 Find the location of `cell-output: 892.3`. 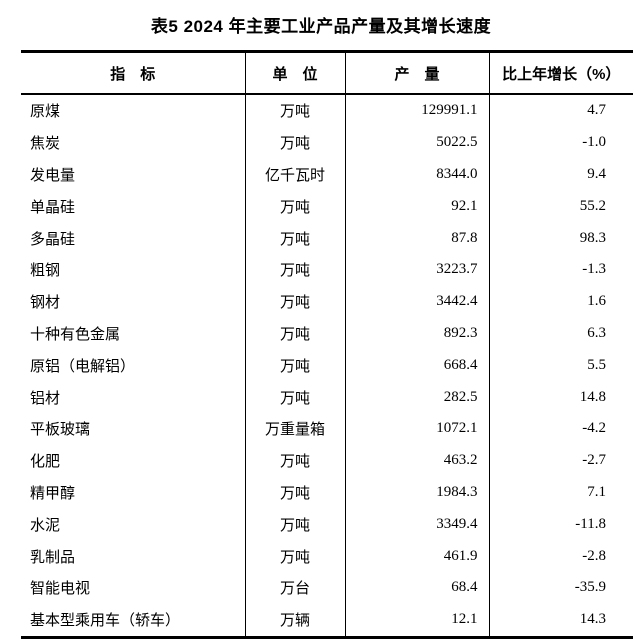

cell-output: 892.3 is located at coordinates (416, 333).